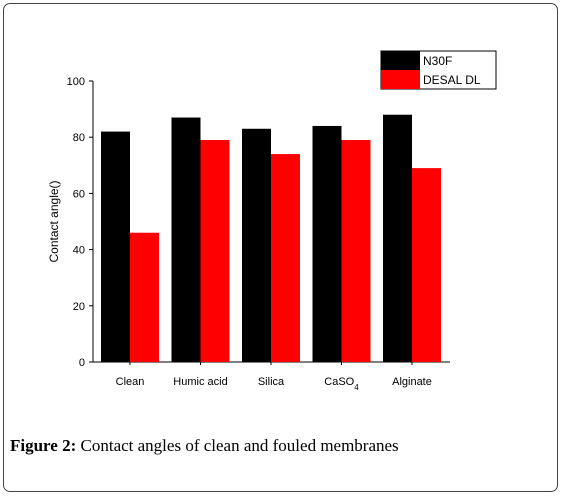  Describe the element at coordinates (79, 251) in the screenshot. I see `y-tick-label: 40` at that location.